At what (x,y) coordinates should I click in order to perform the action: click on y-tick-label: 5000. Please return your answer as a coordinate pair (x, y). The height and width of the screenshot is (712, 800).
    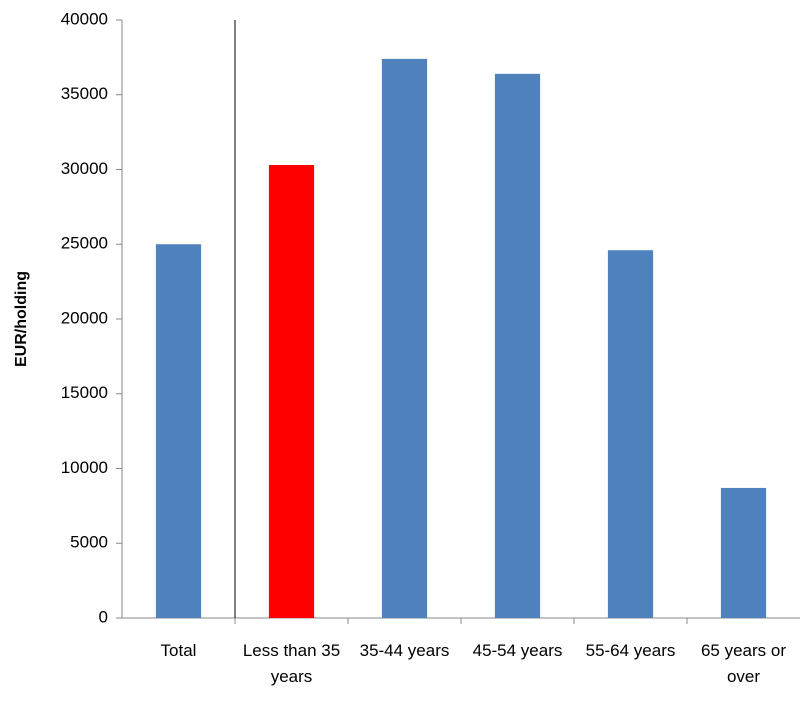
    Looking at the image, I should click on (89, 542).